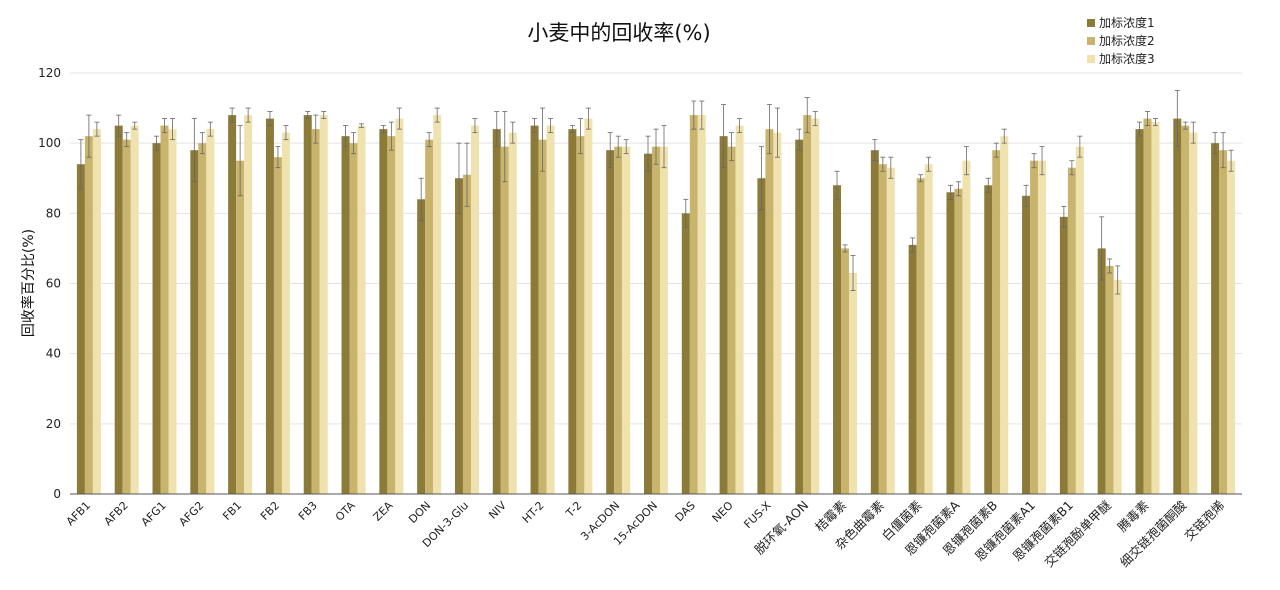  I want to click on x-tick-label: AFB1, so click(78, 513).